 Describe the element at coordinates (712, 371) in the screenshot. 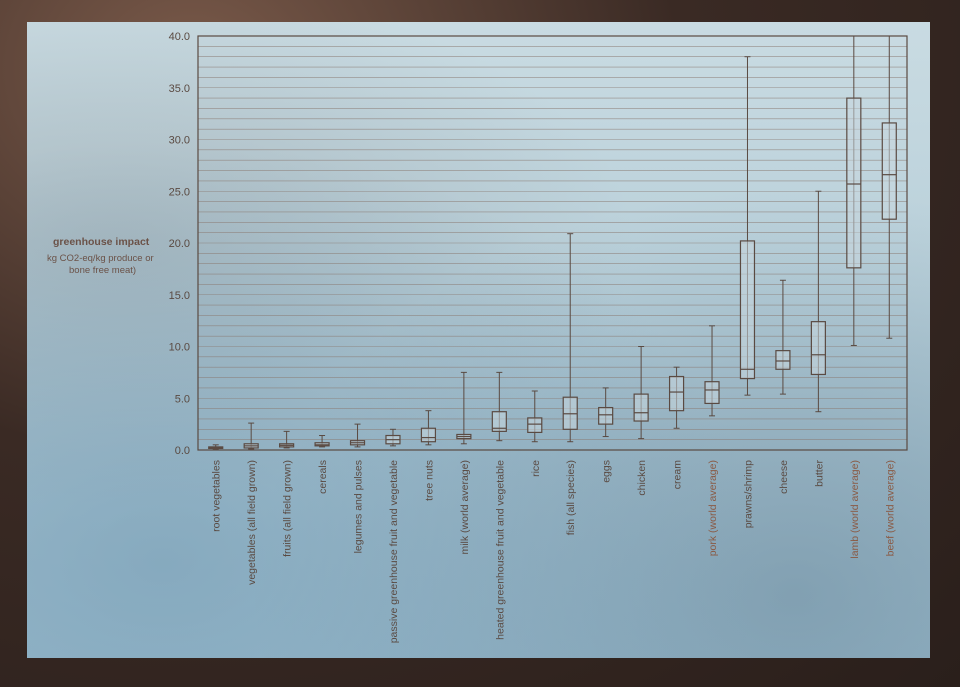

I see `box-pork-world-average-` at that location.